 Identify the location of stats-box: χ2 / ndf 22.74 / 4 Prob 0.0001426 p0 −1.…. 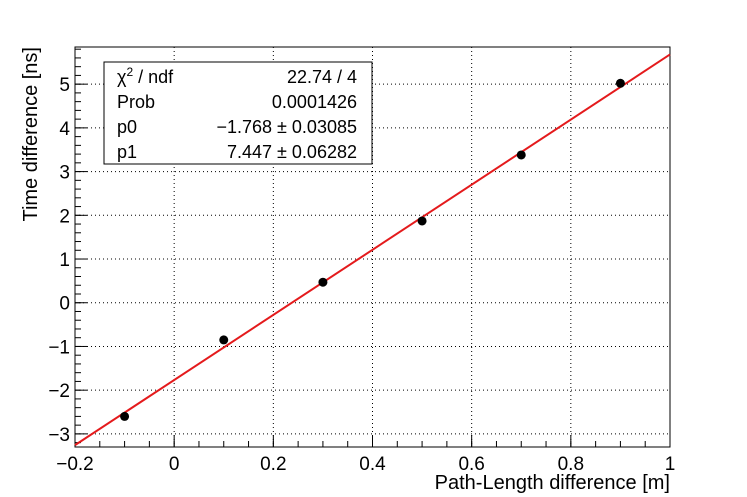
(238, 113).